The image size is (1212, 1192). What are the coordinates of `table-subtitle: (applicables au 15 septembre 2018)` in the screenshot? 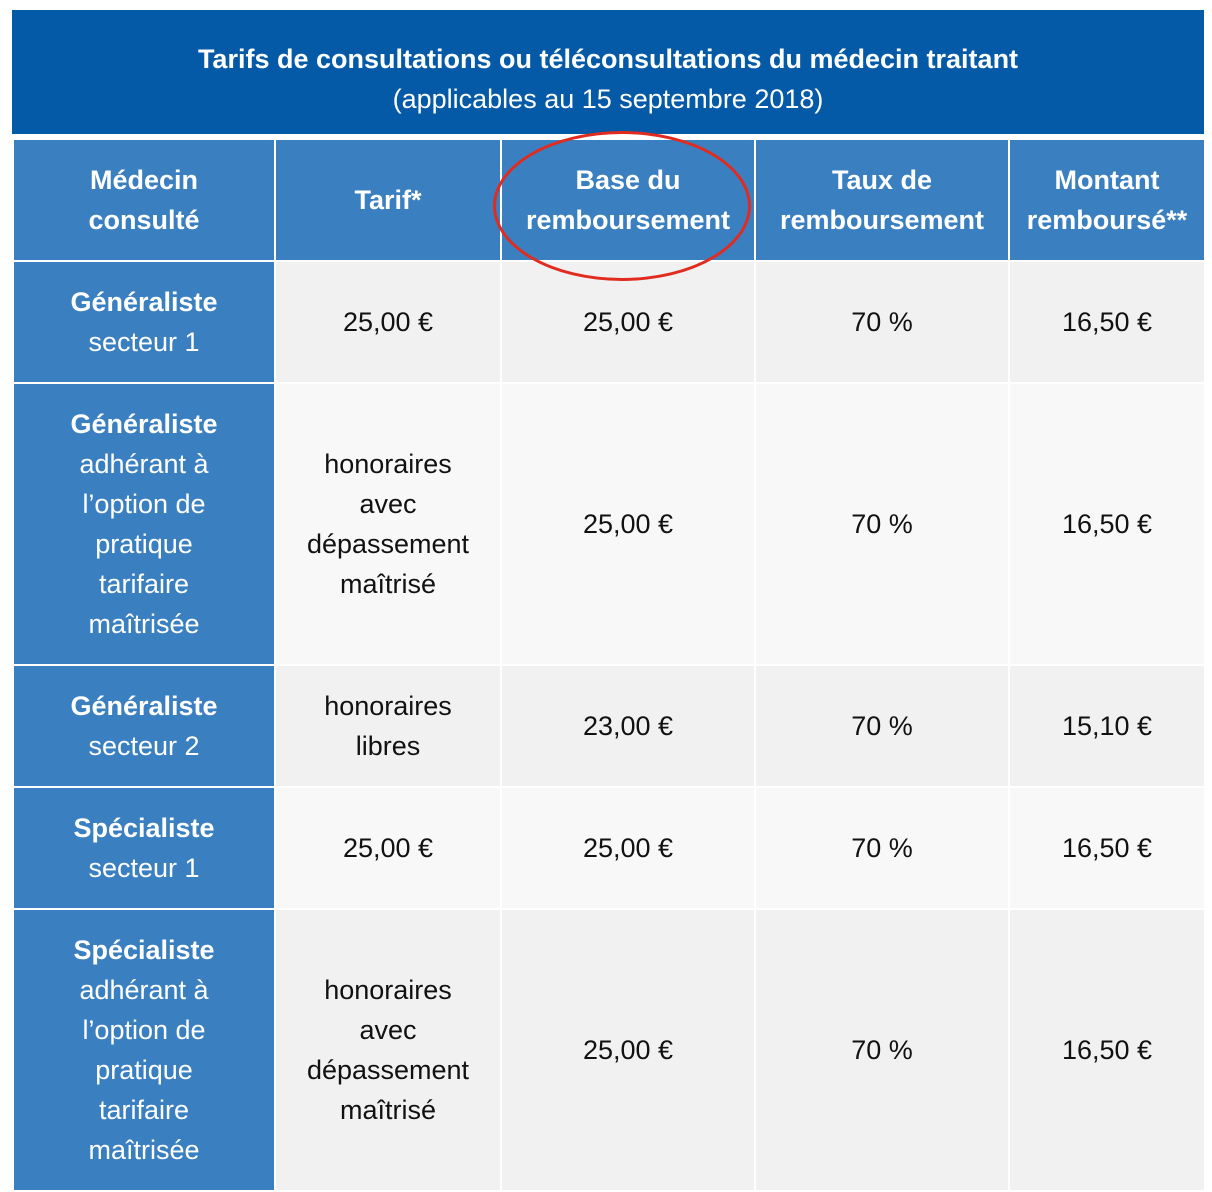 It's located at (608, 99).